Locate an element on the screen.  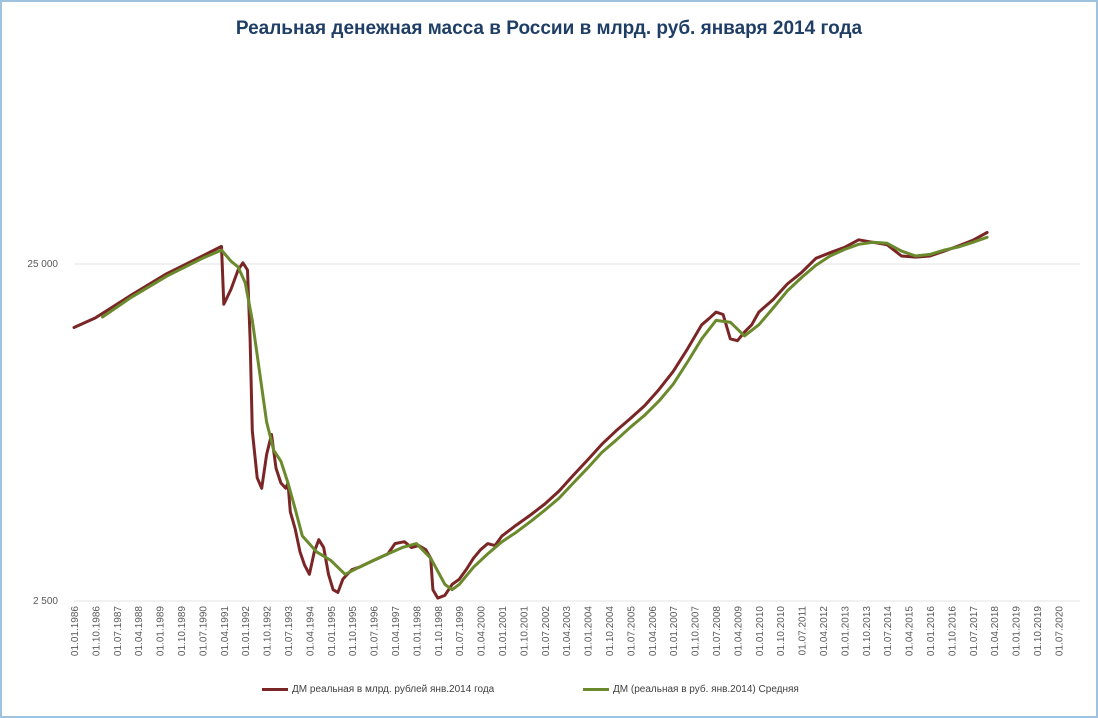
y-tick-label: 25 000 is located at coordinates (42, 264).